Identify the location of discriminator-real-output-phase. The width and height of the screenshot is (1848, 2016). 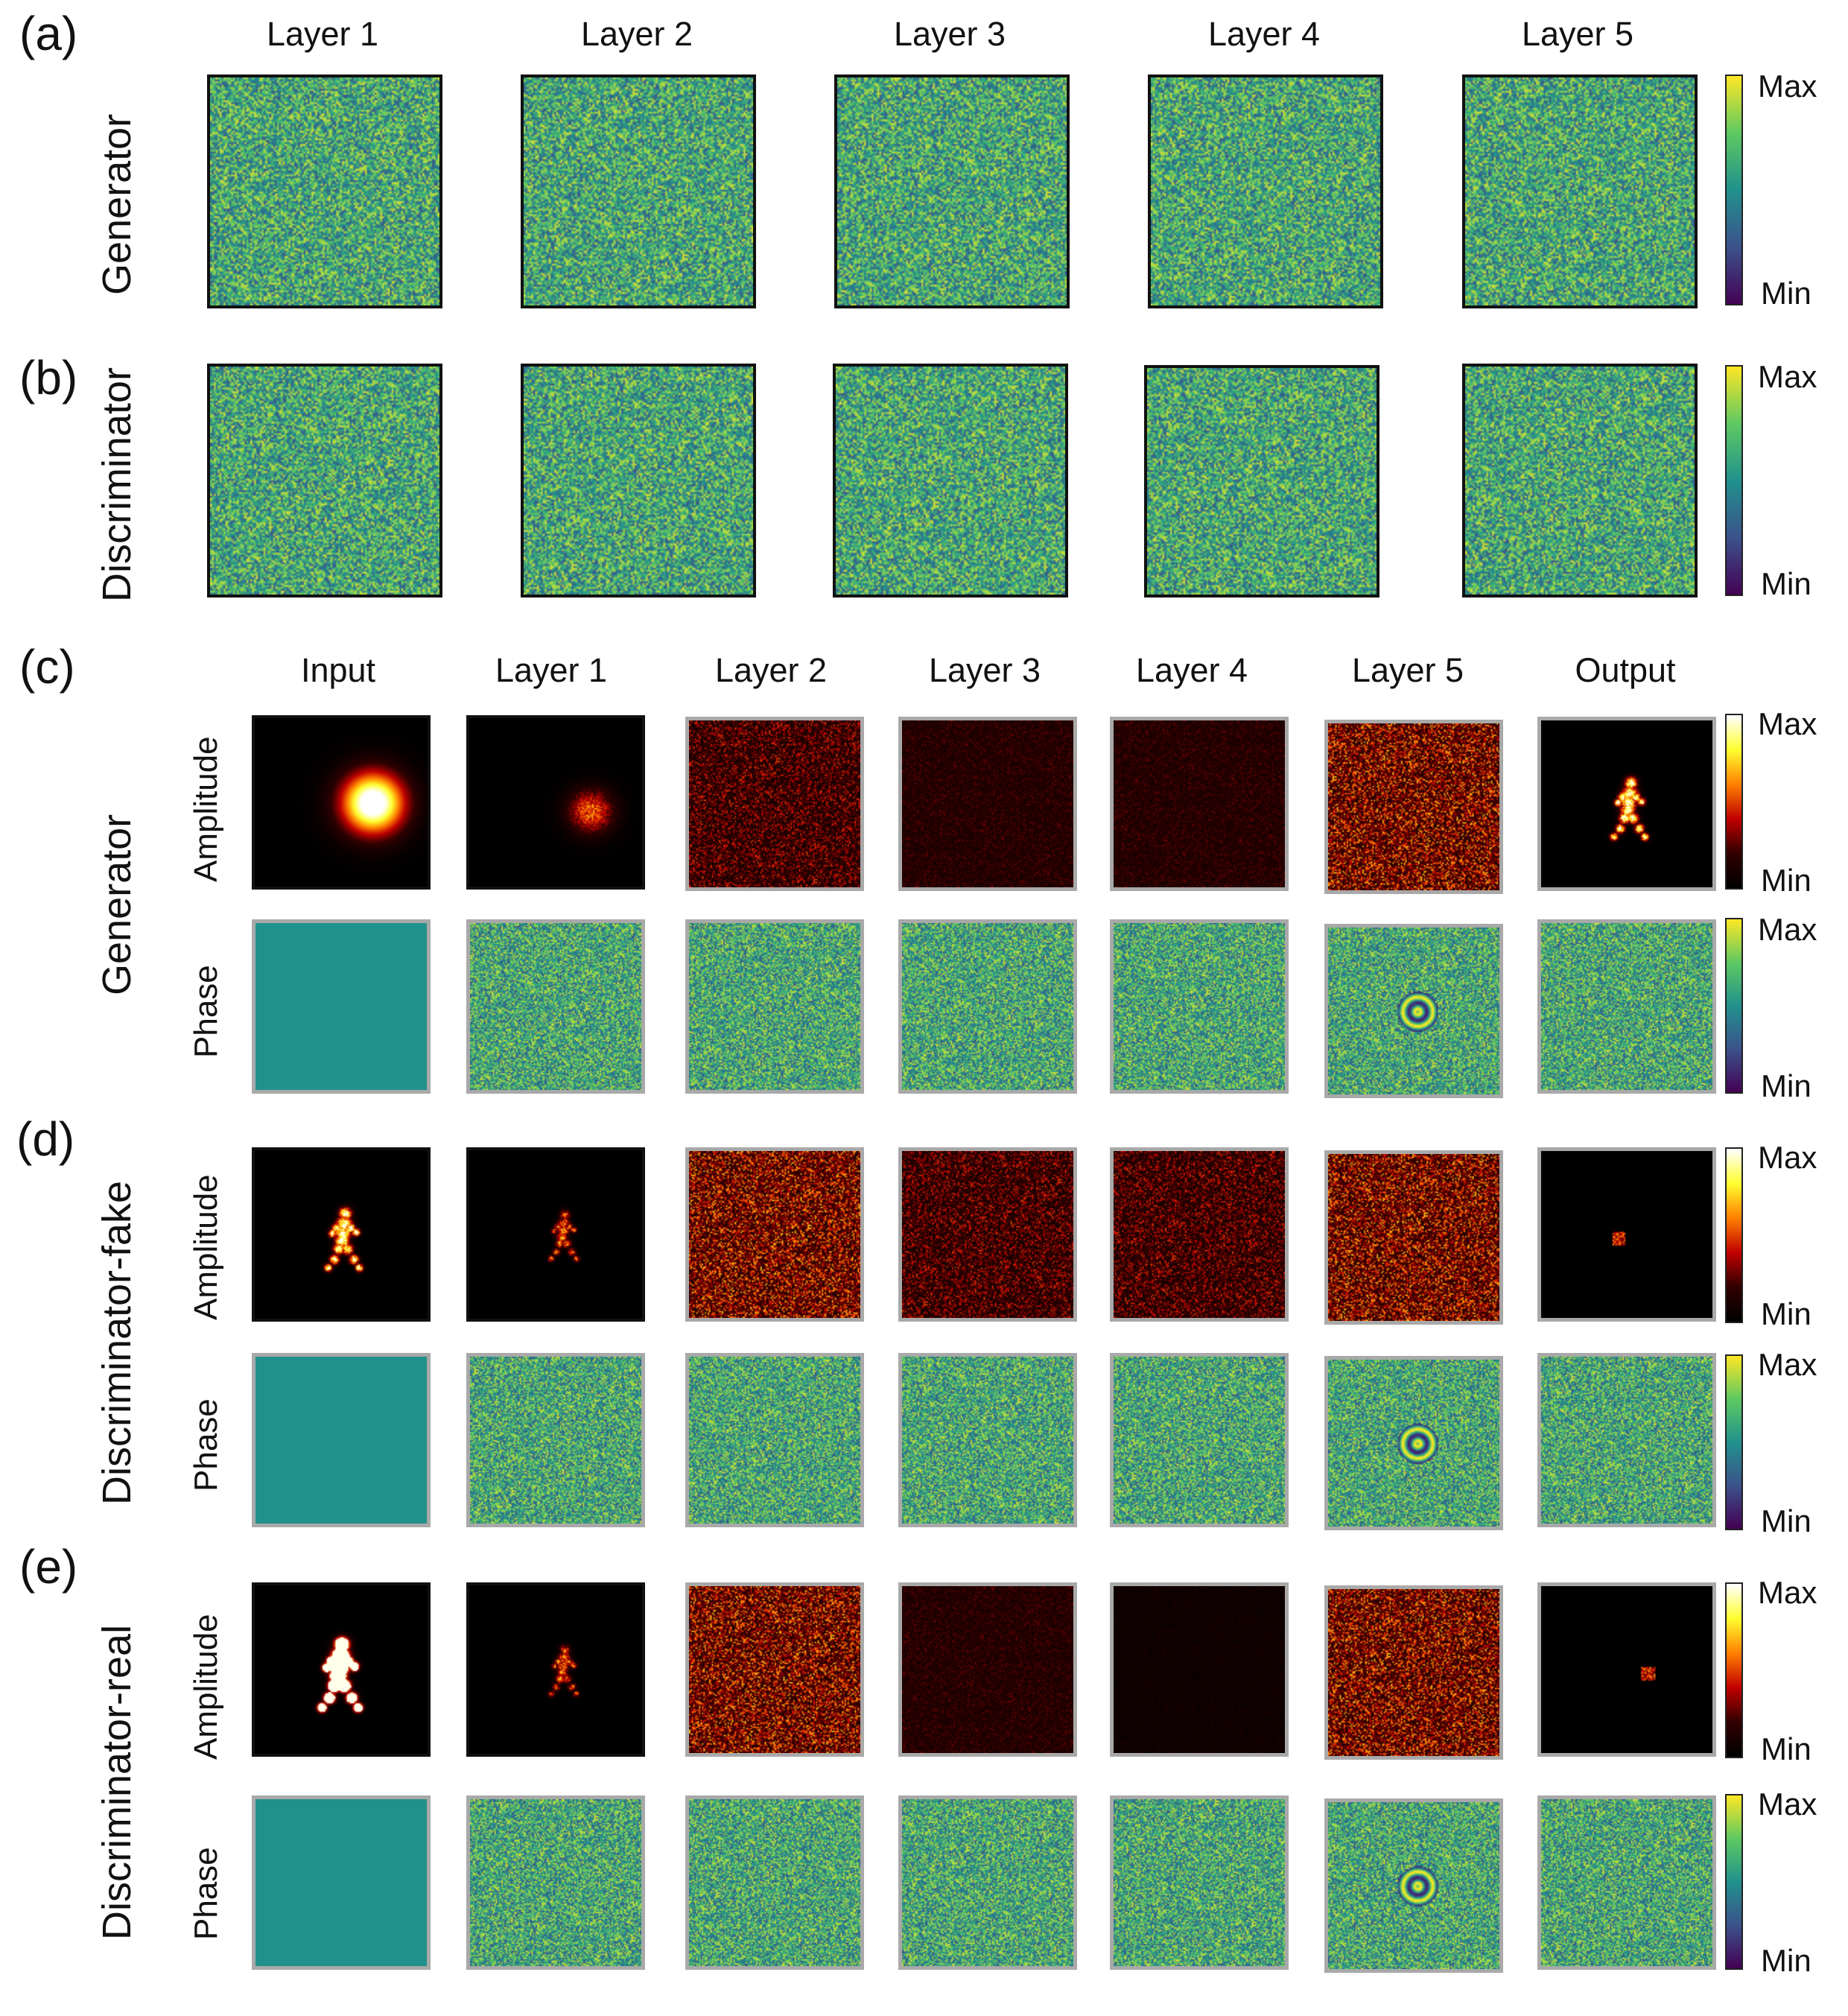
(1626, 1882).